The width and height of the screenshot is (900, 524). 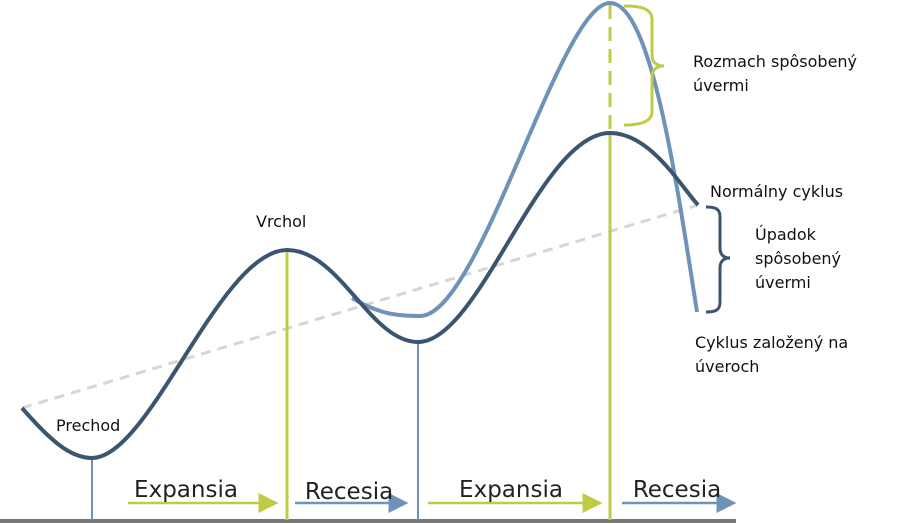 What do you see at coordinates (786, 234) in the screenshot?
I see `bust-label: Úpadok` at bounding box center [786, 234].